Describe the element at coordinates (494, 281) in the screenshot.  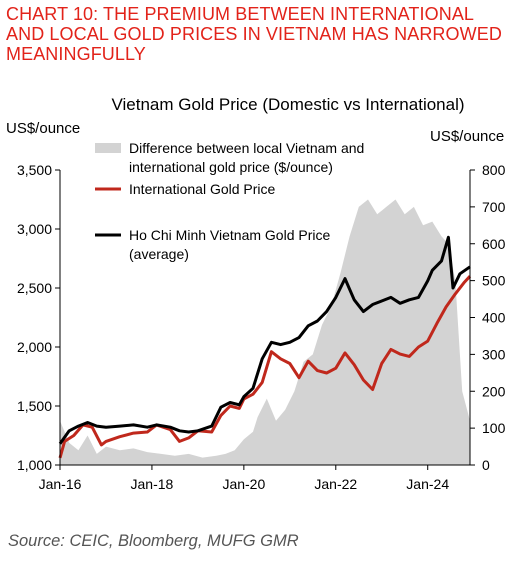
I see `y-right-tick-label: 500` at that location.